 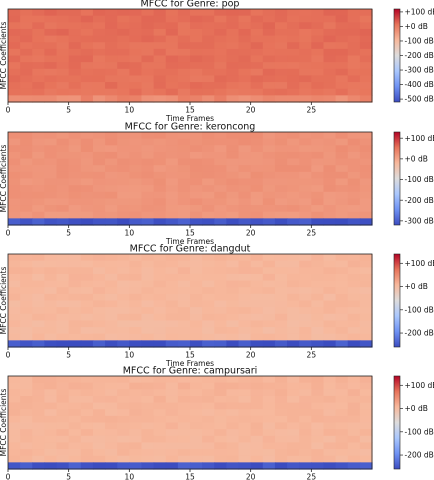 What do you see at coordinates (419, 431) in the screenshot?
I see `colorbar-tick-label: -100 dB` at bounding box center [419, 431].